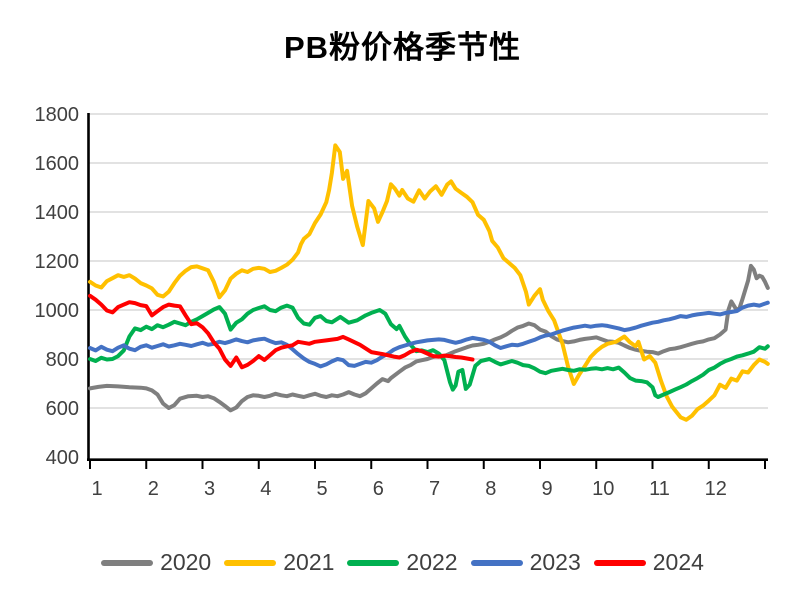 This screenshot has height=607, width=805. What do you see at coordinates (678, 562) in the screenshot?
I see `legend-label-2024: 2024` at bounding box center [678, 562].